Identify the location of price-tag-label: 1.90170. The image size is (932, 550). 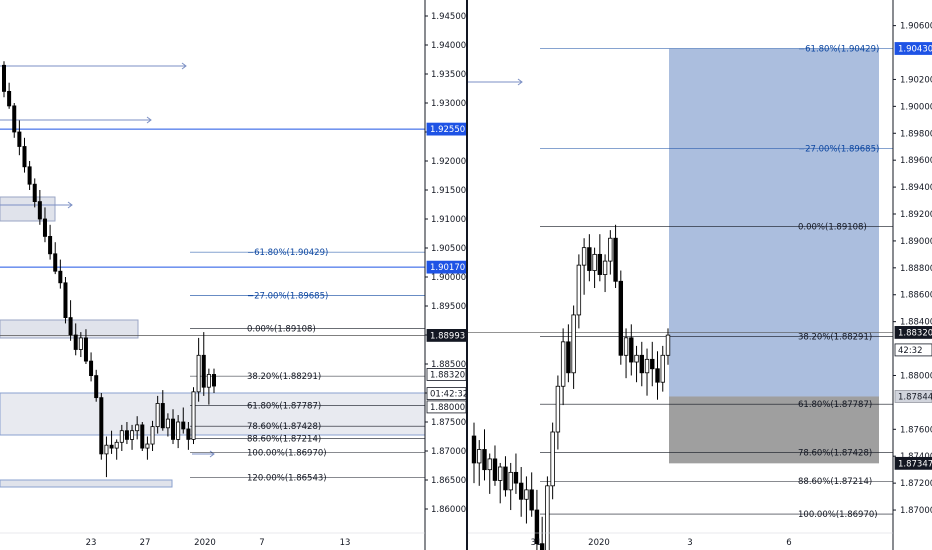
(447, 268).